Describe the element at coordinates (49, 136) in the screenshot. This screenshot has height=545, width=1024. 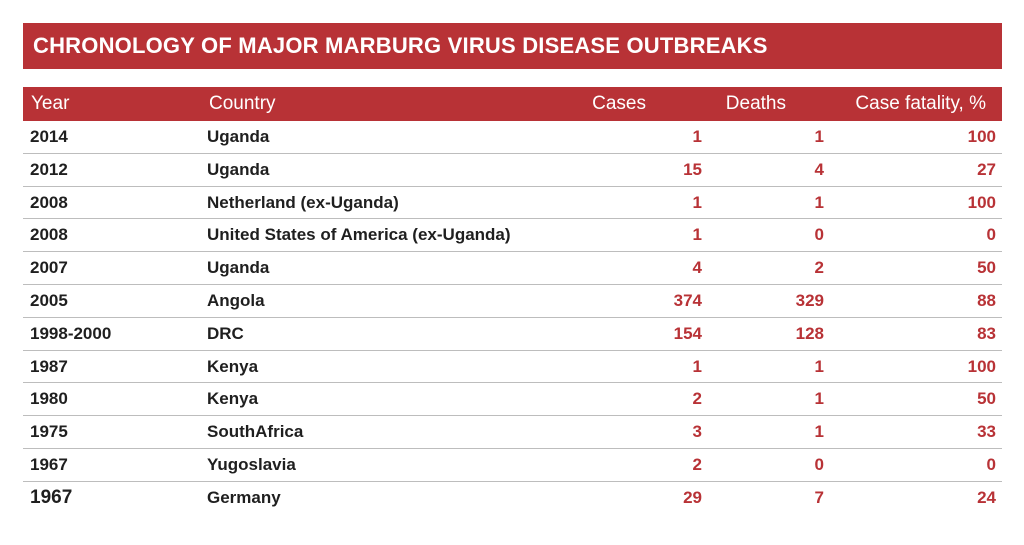
I see `year-cell: 2014` at that location.